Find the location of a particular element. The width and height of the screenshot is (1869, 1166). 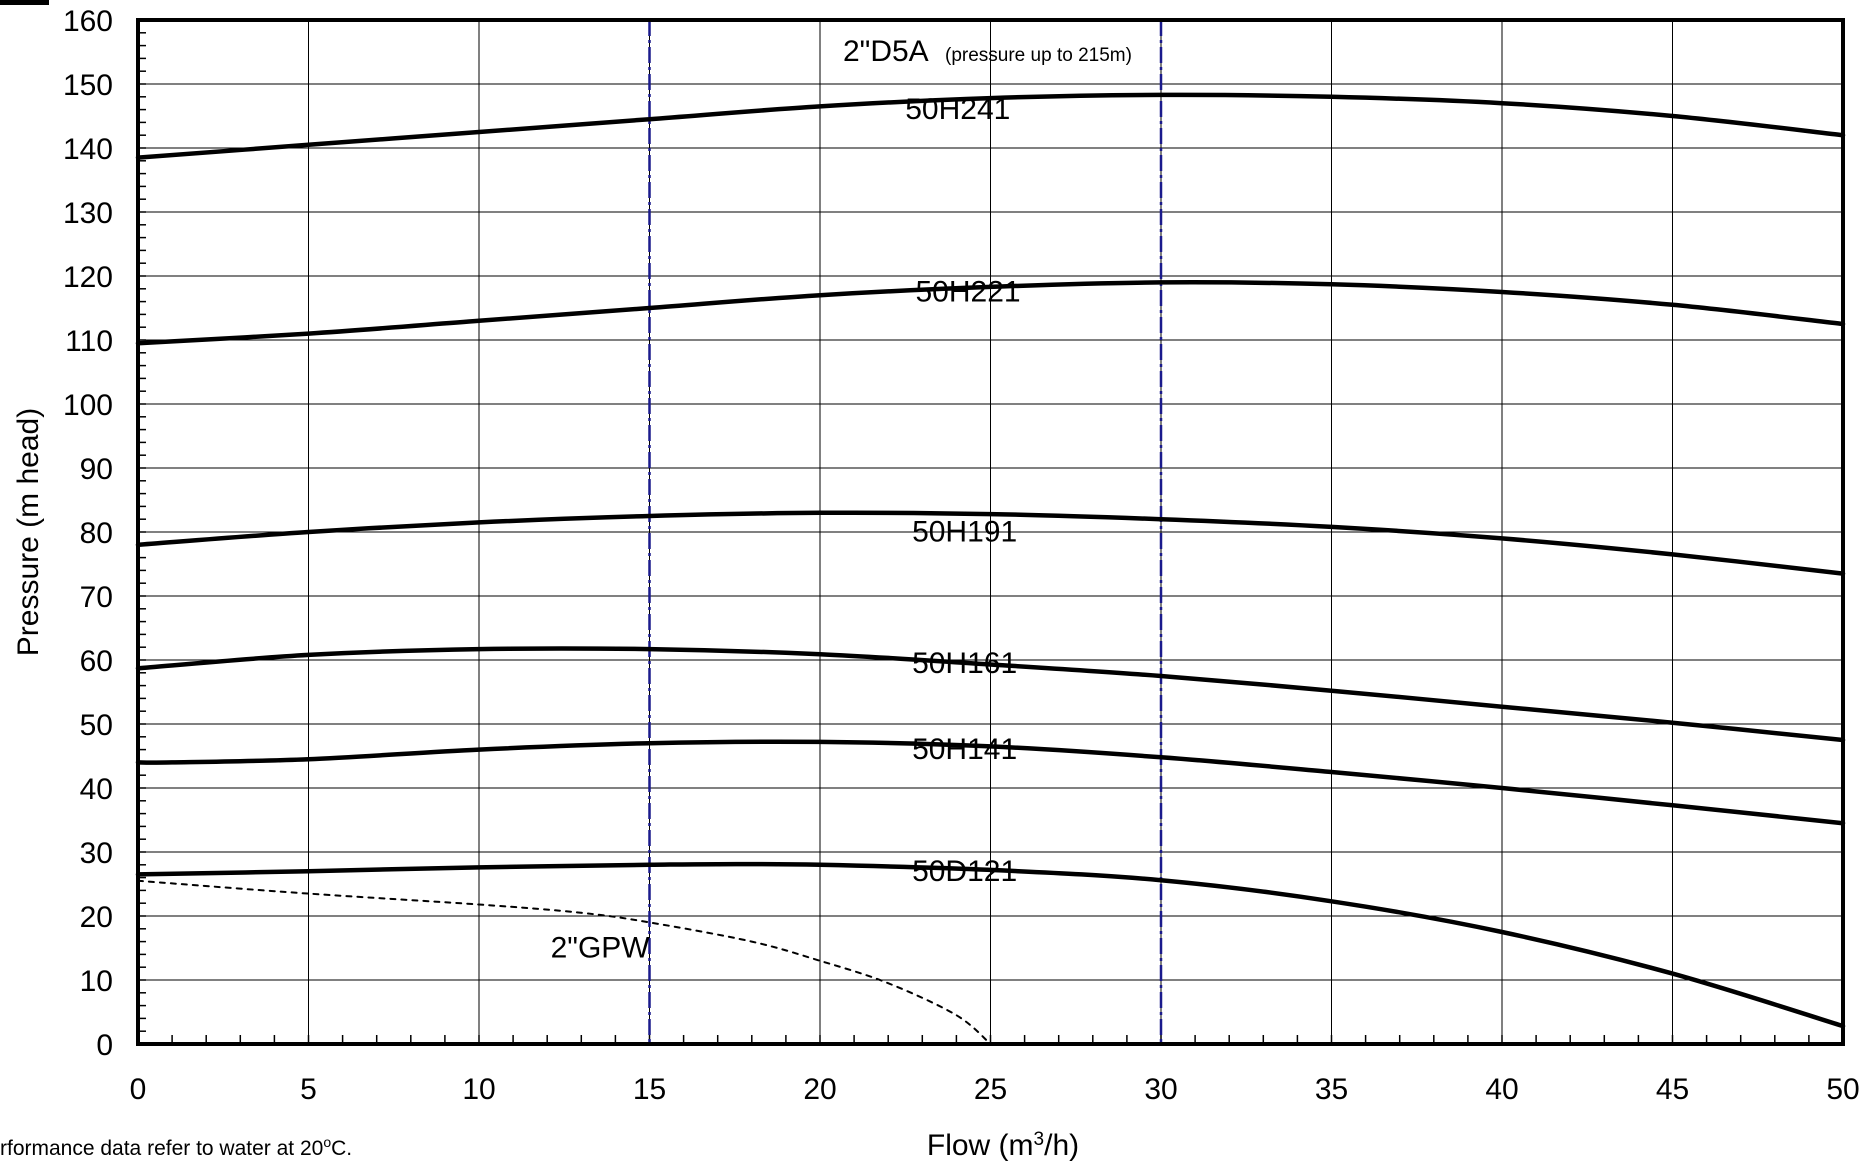

y-tick-label: 120 is located at coordinates (88, 277).